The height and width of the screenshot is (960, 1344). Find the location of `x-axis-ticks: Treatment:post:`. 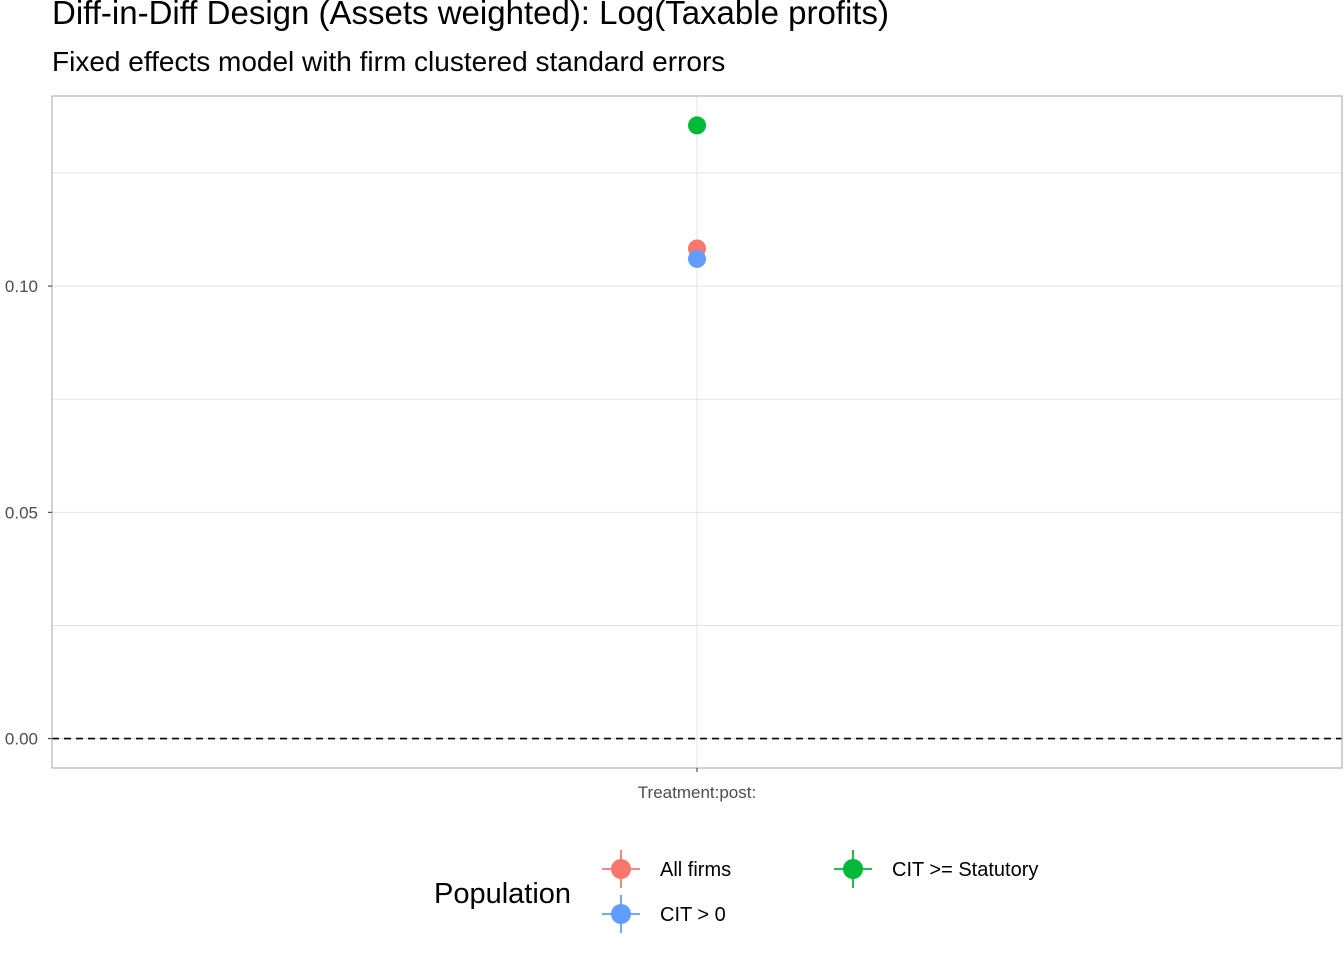

x-axis-ticks: Treatment:post: is located at coordinates (697, 785).